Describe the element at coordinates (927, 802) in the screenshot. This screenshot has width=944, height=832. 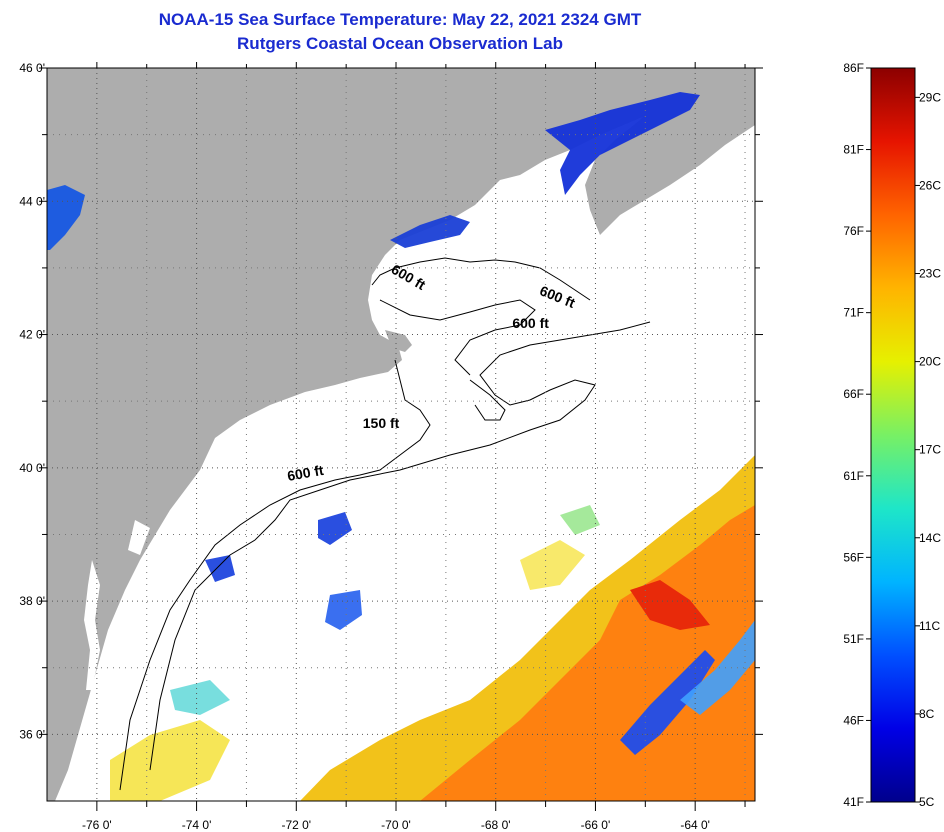
I see `colorbar-label-c: 5C` at that location.